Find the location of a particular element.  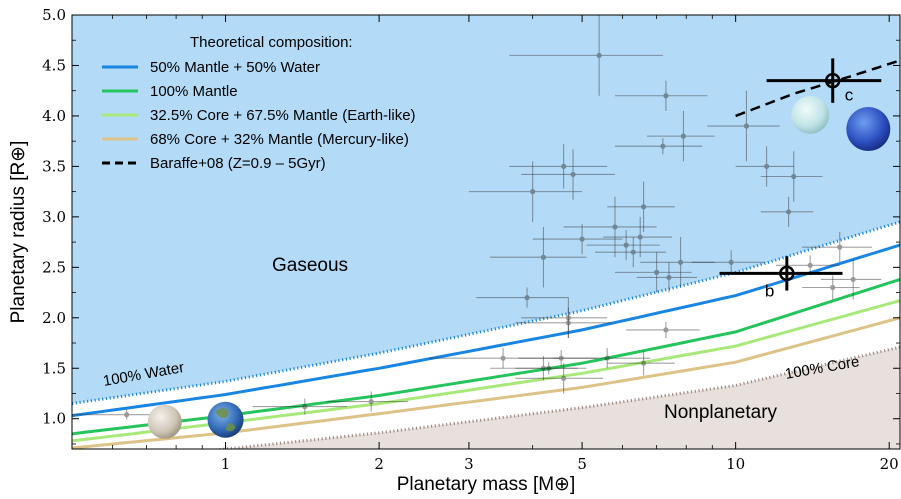

planet-c-label: c is located at coordinates (849, 95).